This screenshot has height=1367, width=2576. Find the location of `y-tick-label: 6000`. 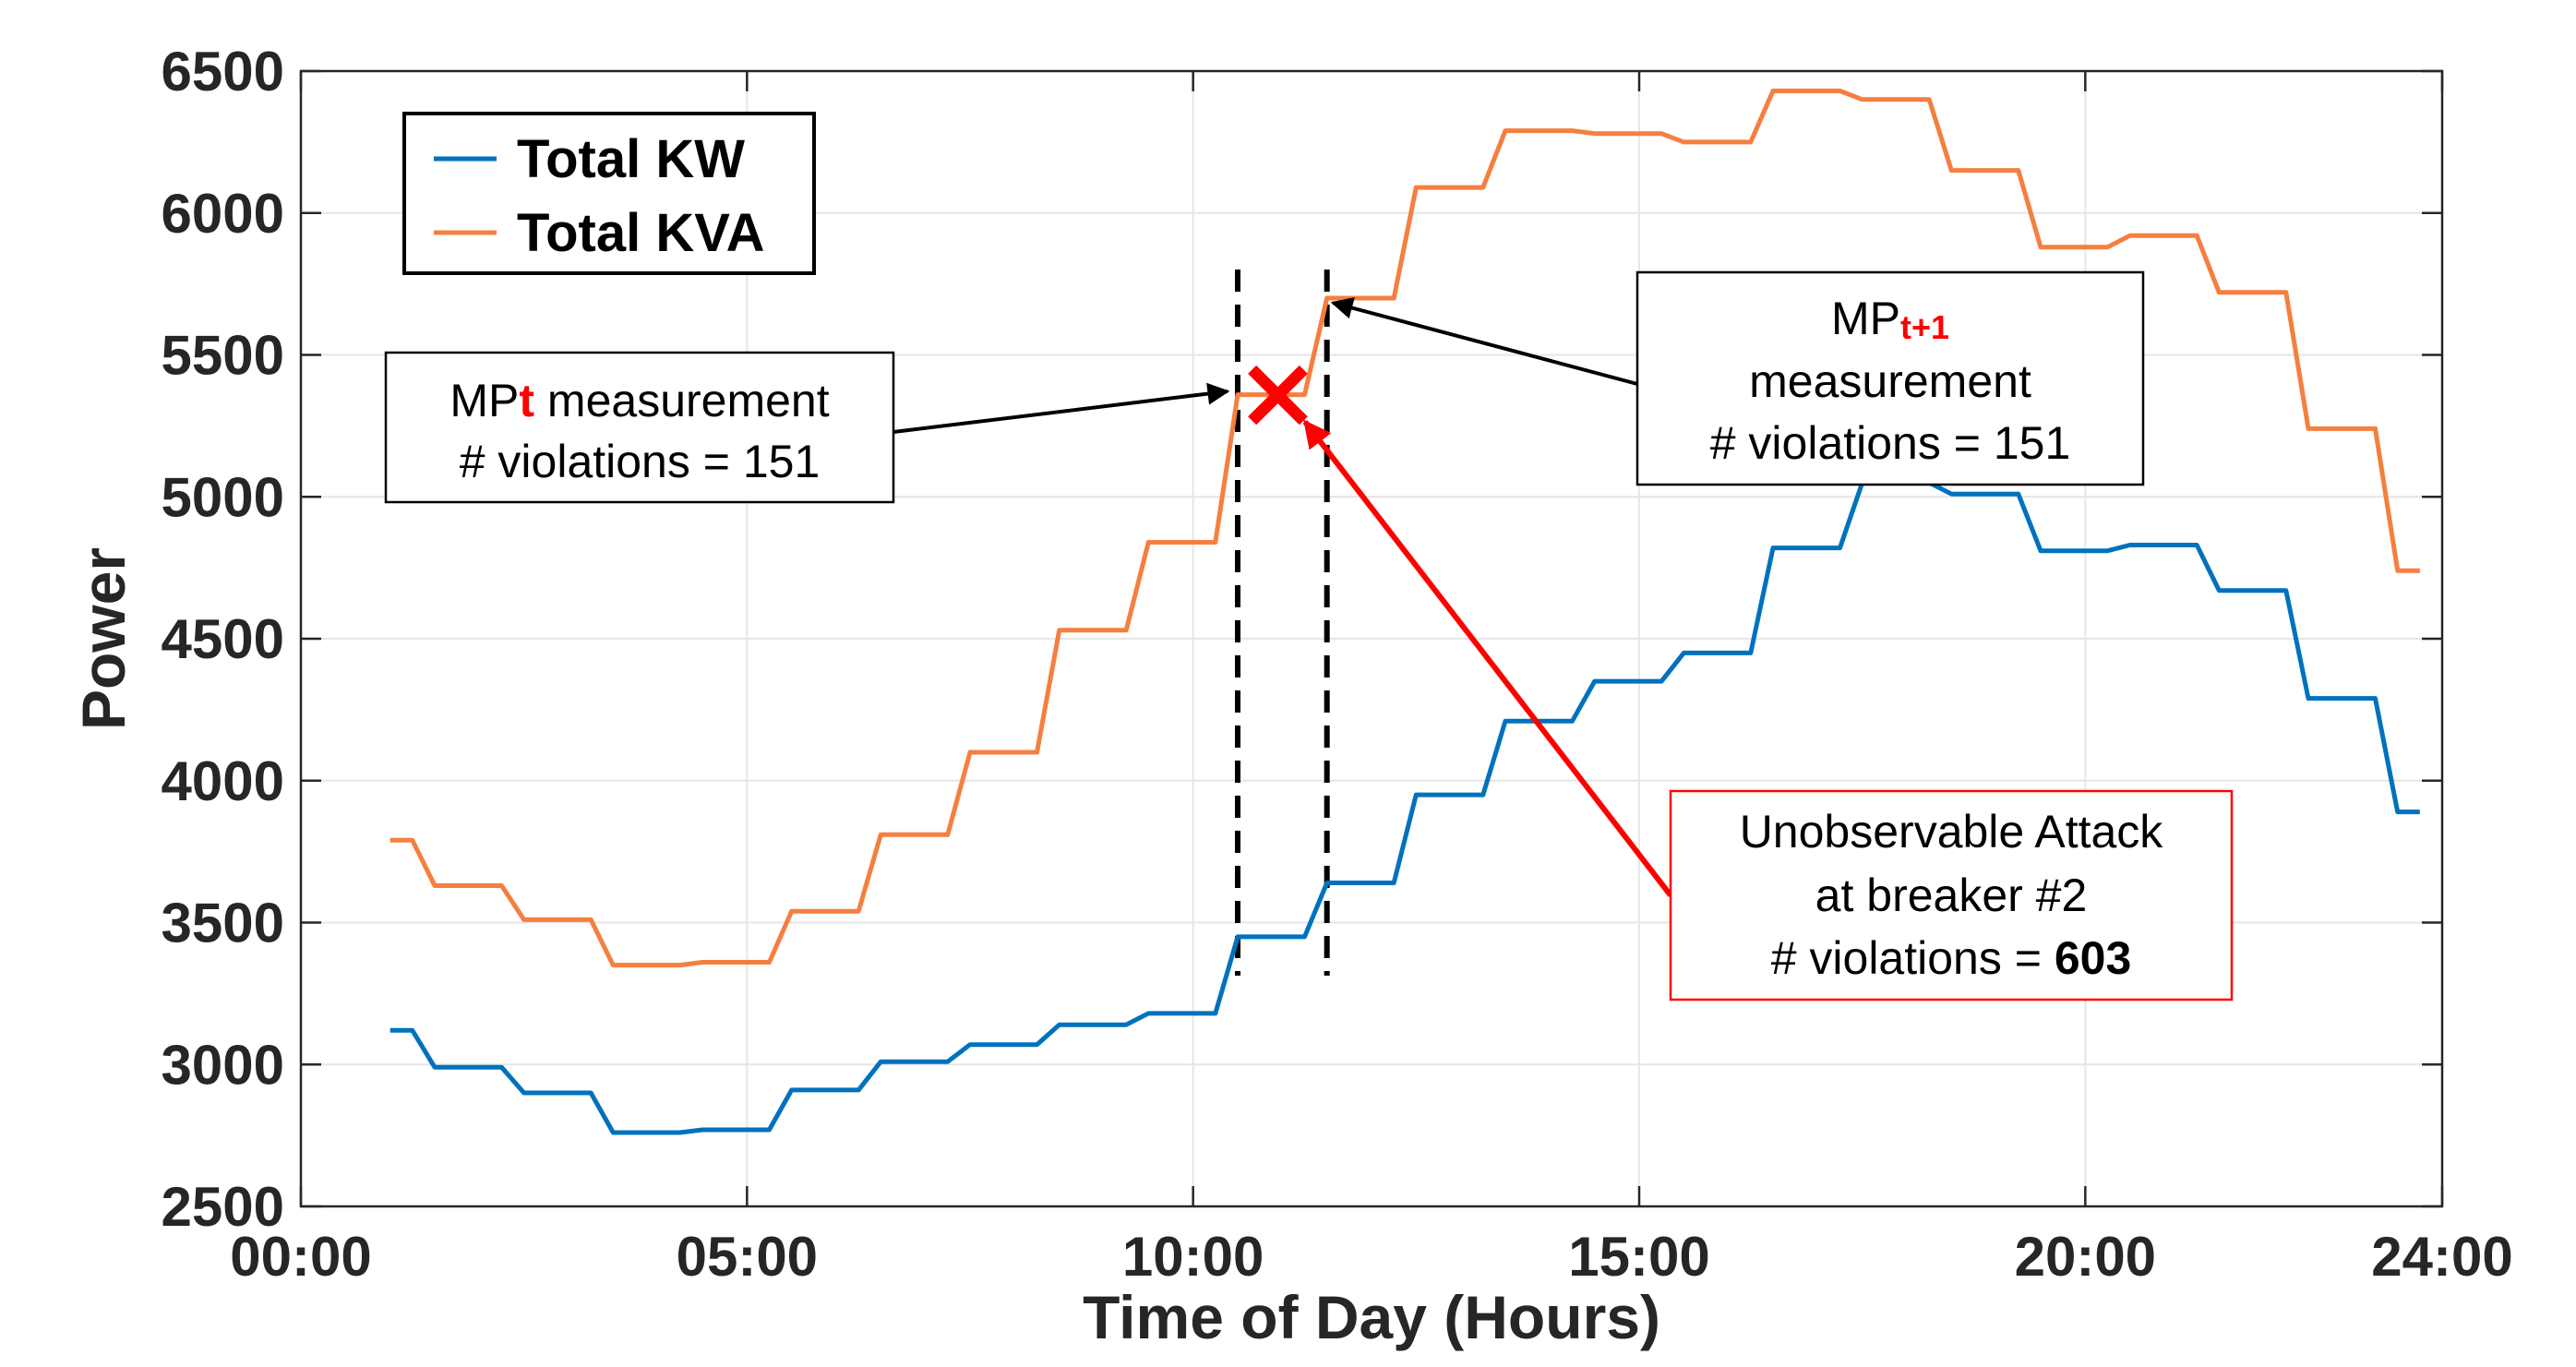

y-tick-label: 6000 is located at coordinates (223, 214).